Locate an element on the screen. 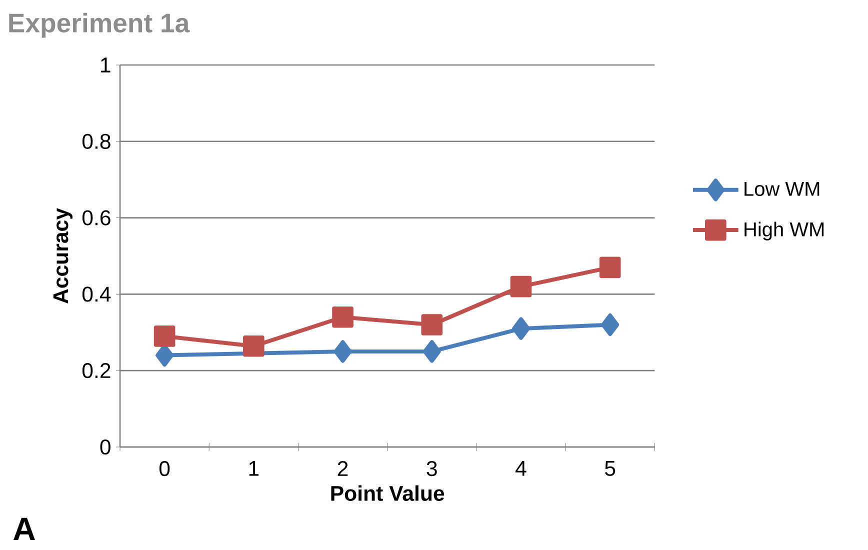  y-tick-label: 0.2 is located at coordinates (96, 370).